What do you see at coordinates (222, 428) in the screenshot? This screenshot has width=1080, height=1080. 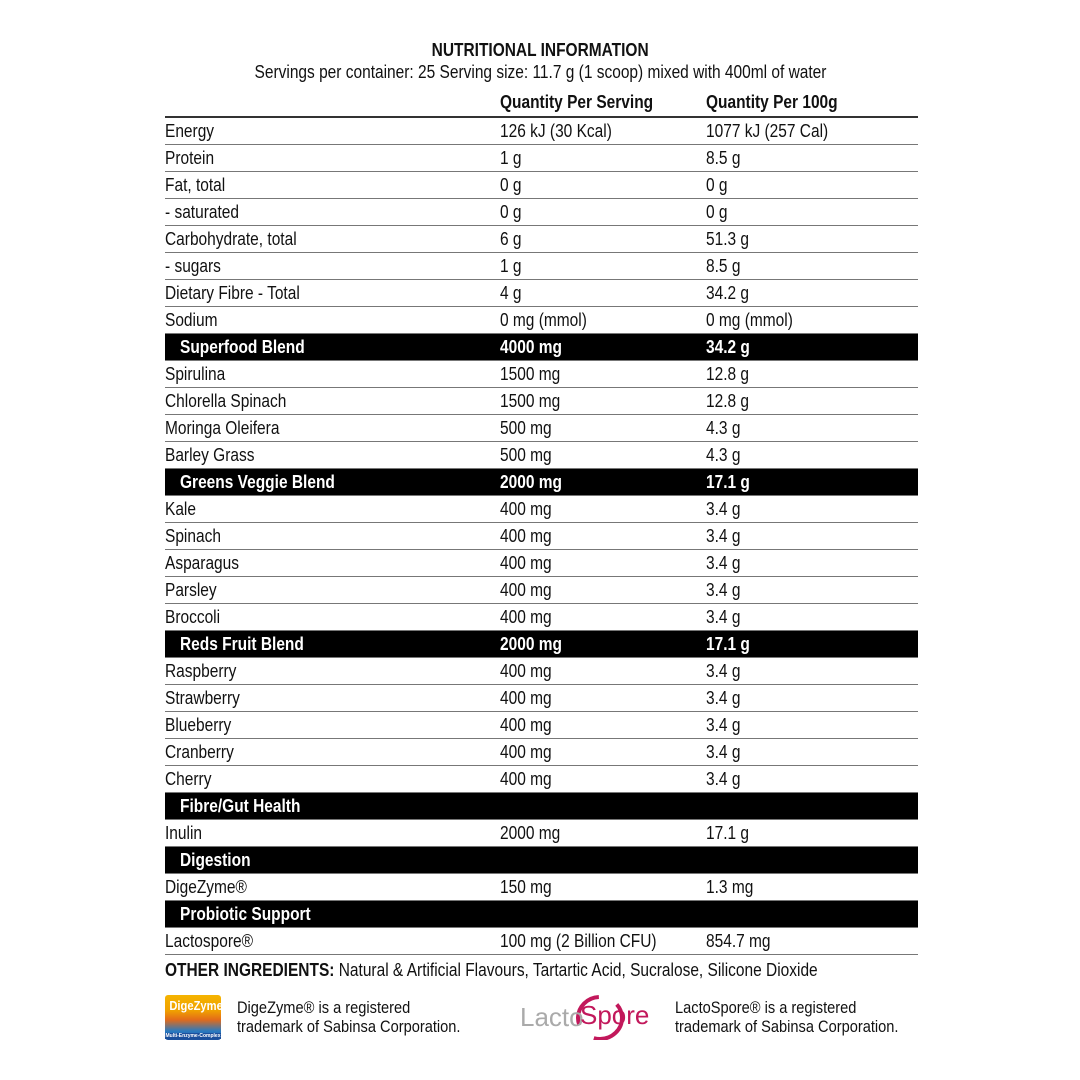 I see `nutrient-name: Moringa Oleifera` at bounding box center [222, 428].